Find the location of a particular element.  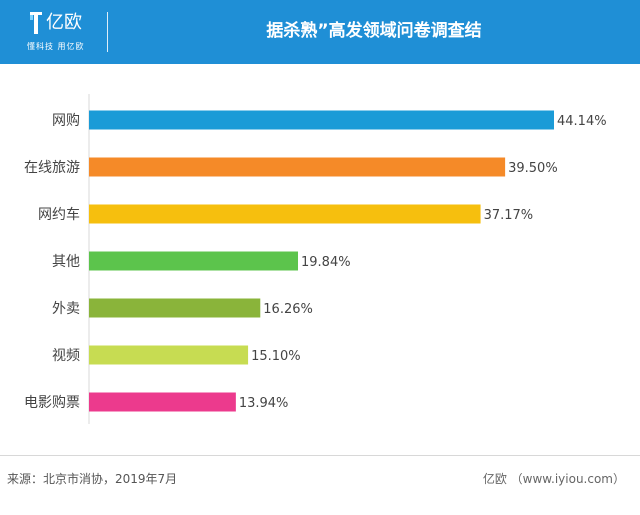

footer-divider is located at coordinates (320, 455).